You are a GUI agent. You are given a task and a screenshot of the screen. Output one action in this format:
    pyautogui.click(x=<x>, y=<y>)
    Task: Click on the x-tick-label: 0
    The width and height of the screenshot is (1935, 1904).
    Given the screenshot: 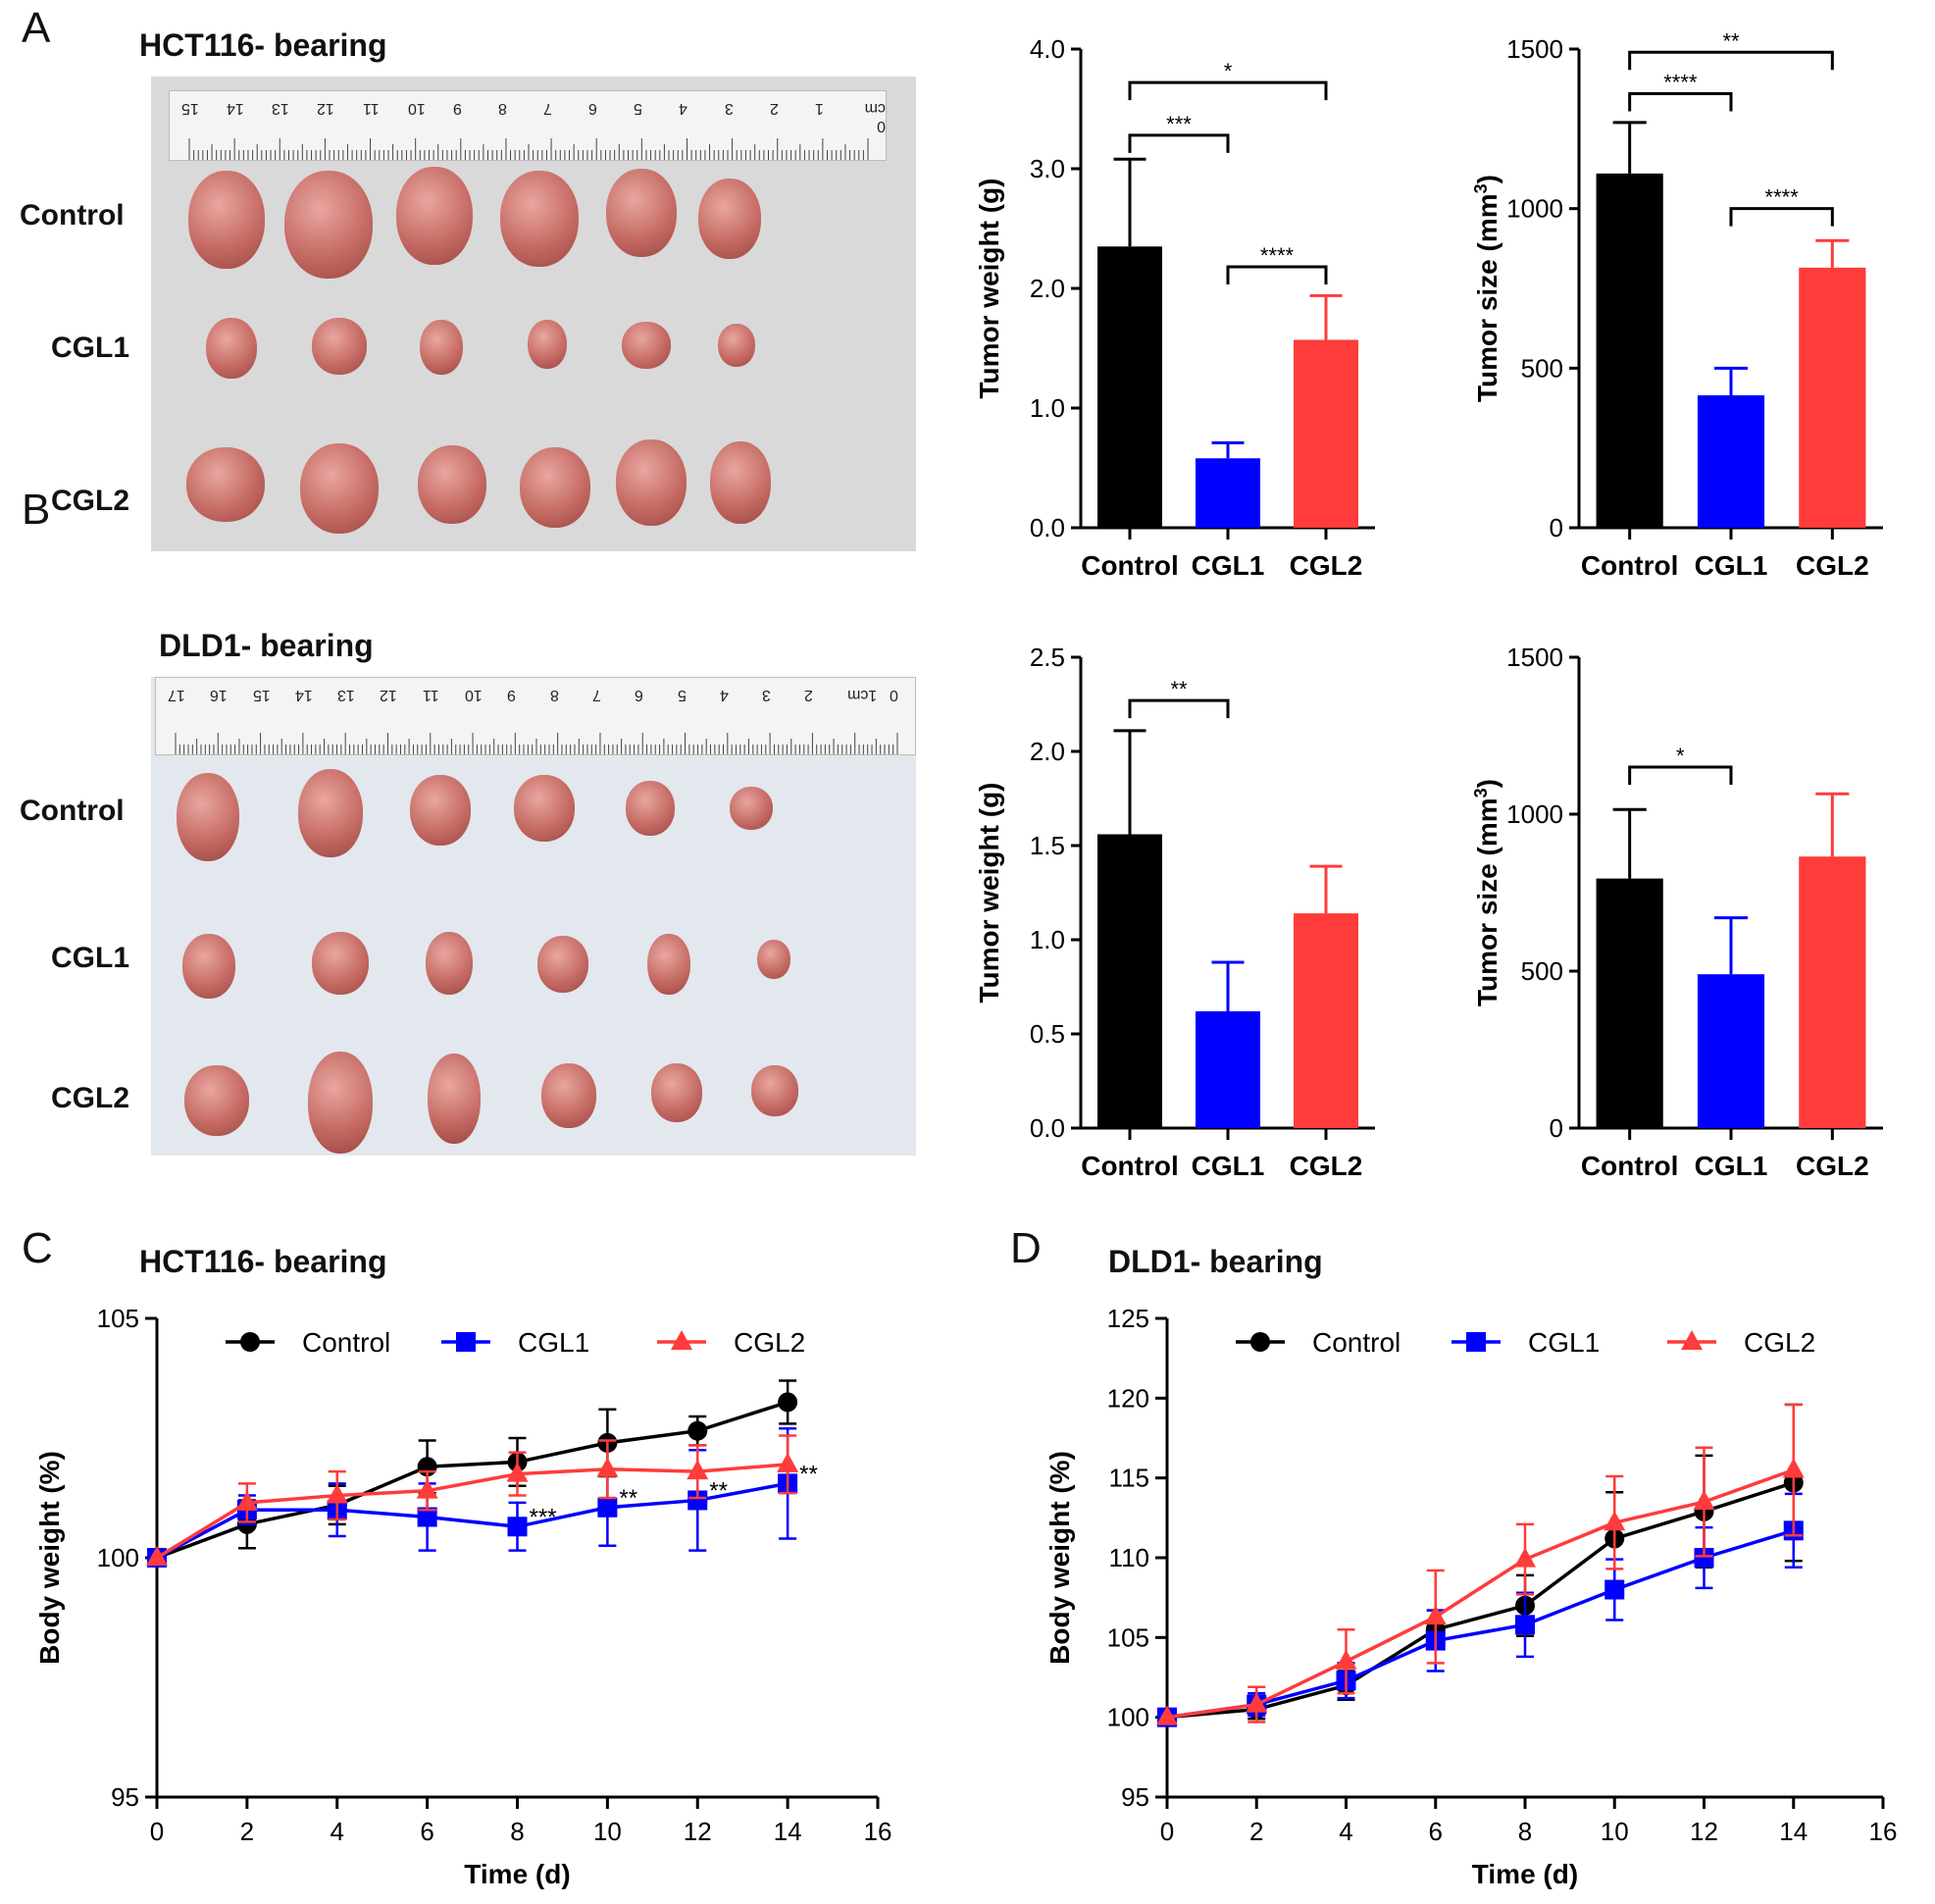 What is the action you would take?
    pyautogui.click(x=1167, y=1831)
    